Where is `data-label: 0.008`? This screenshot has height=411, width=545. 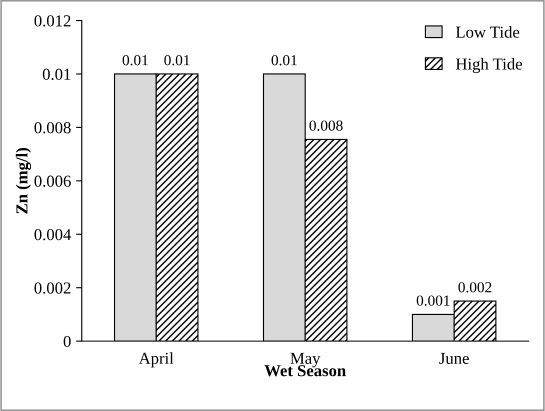 data-label: 0.008 is located at coordinates (326, 125).